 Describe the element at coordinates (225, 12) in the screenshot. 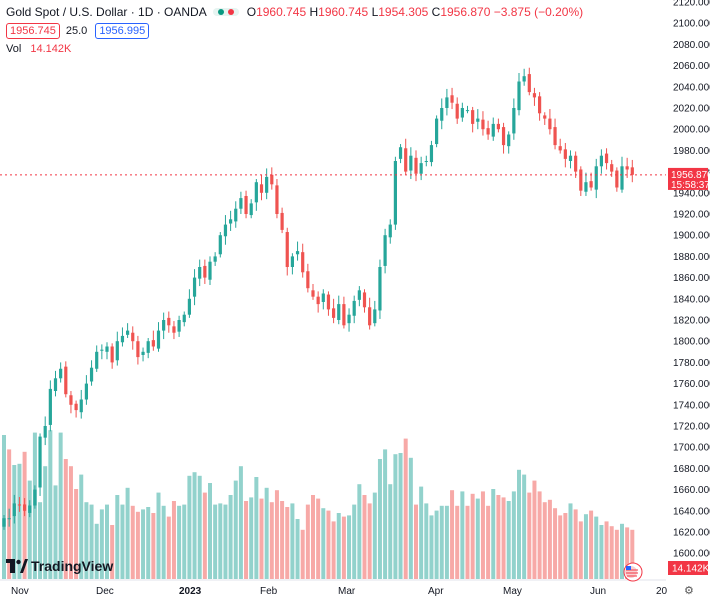

I see `market-status-indicator` at that location.